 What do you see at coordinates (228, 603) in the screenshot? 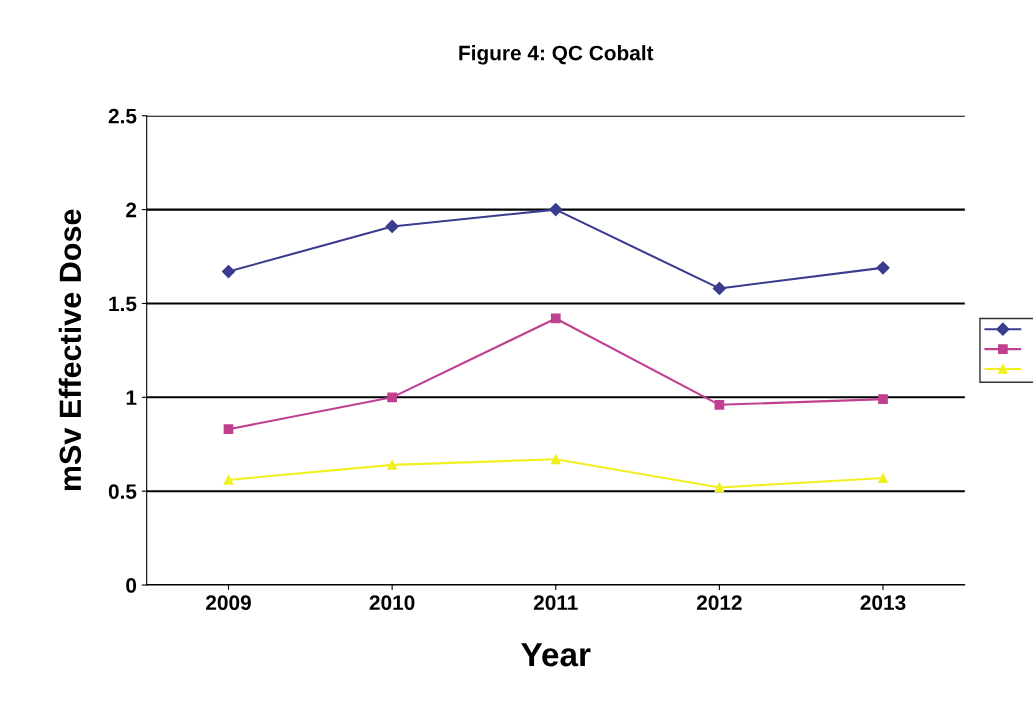
I see `x-tick-label: 2009` at bounding box center [228, 603].